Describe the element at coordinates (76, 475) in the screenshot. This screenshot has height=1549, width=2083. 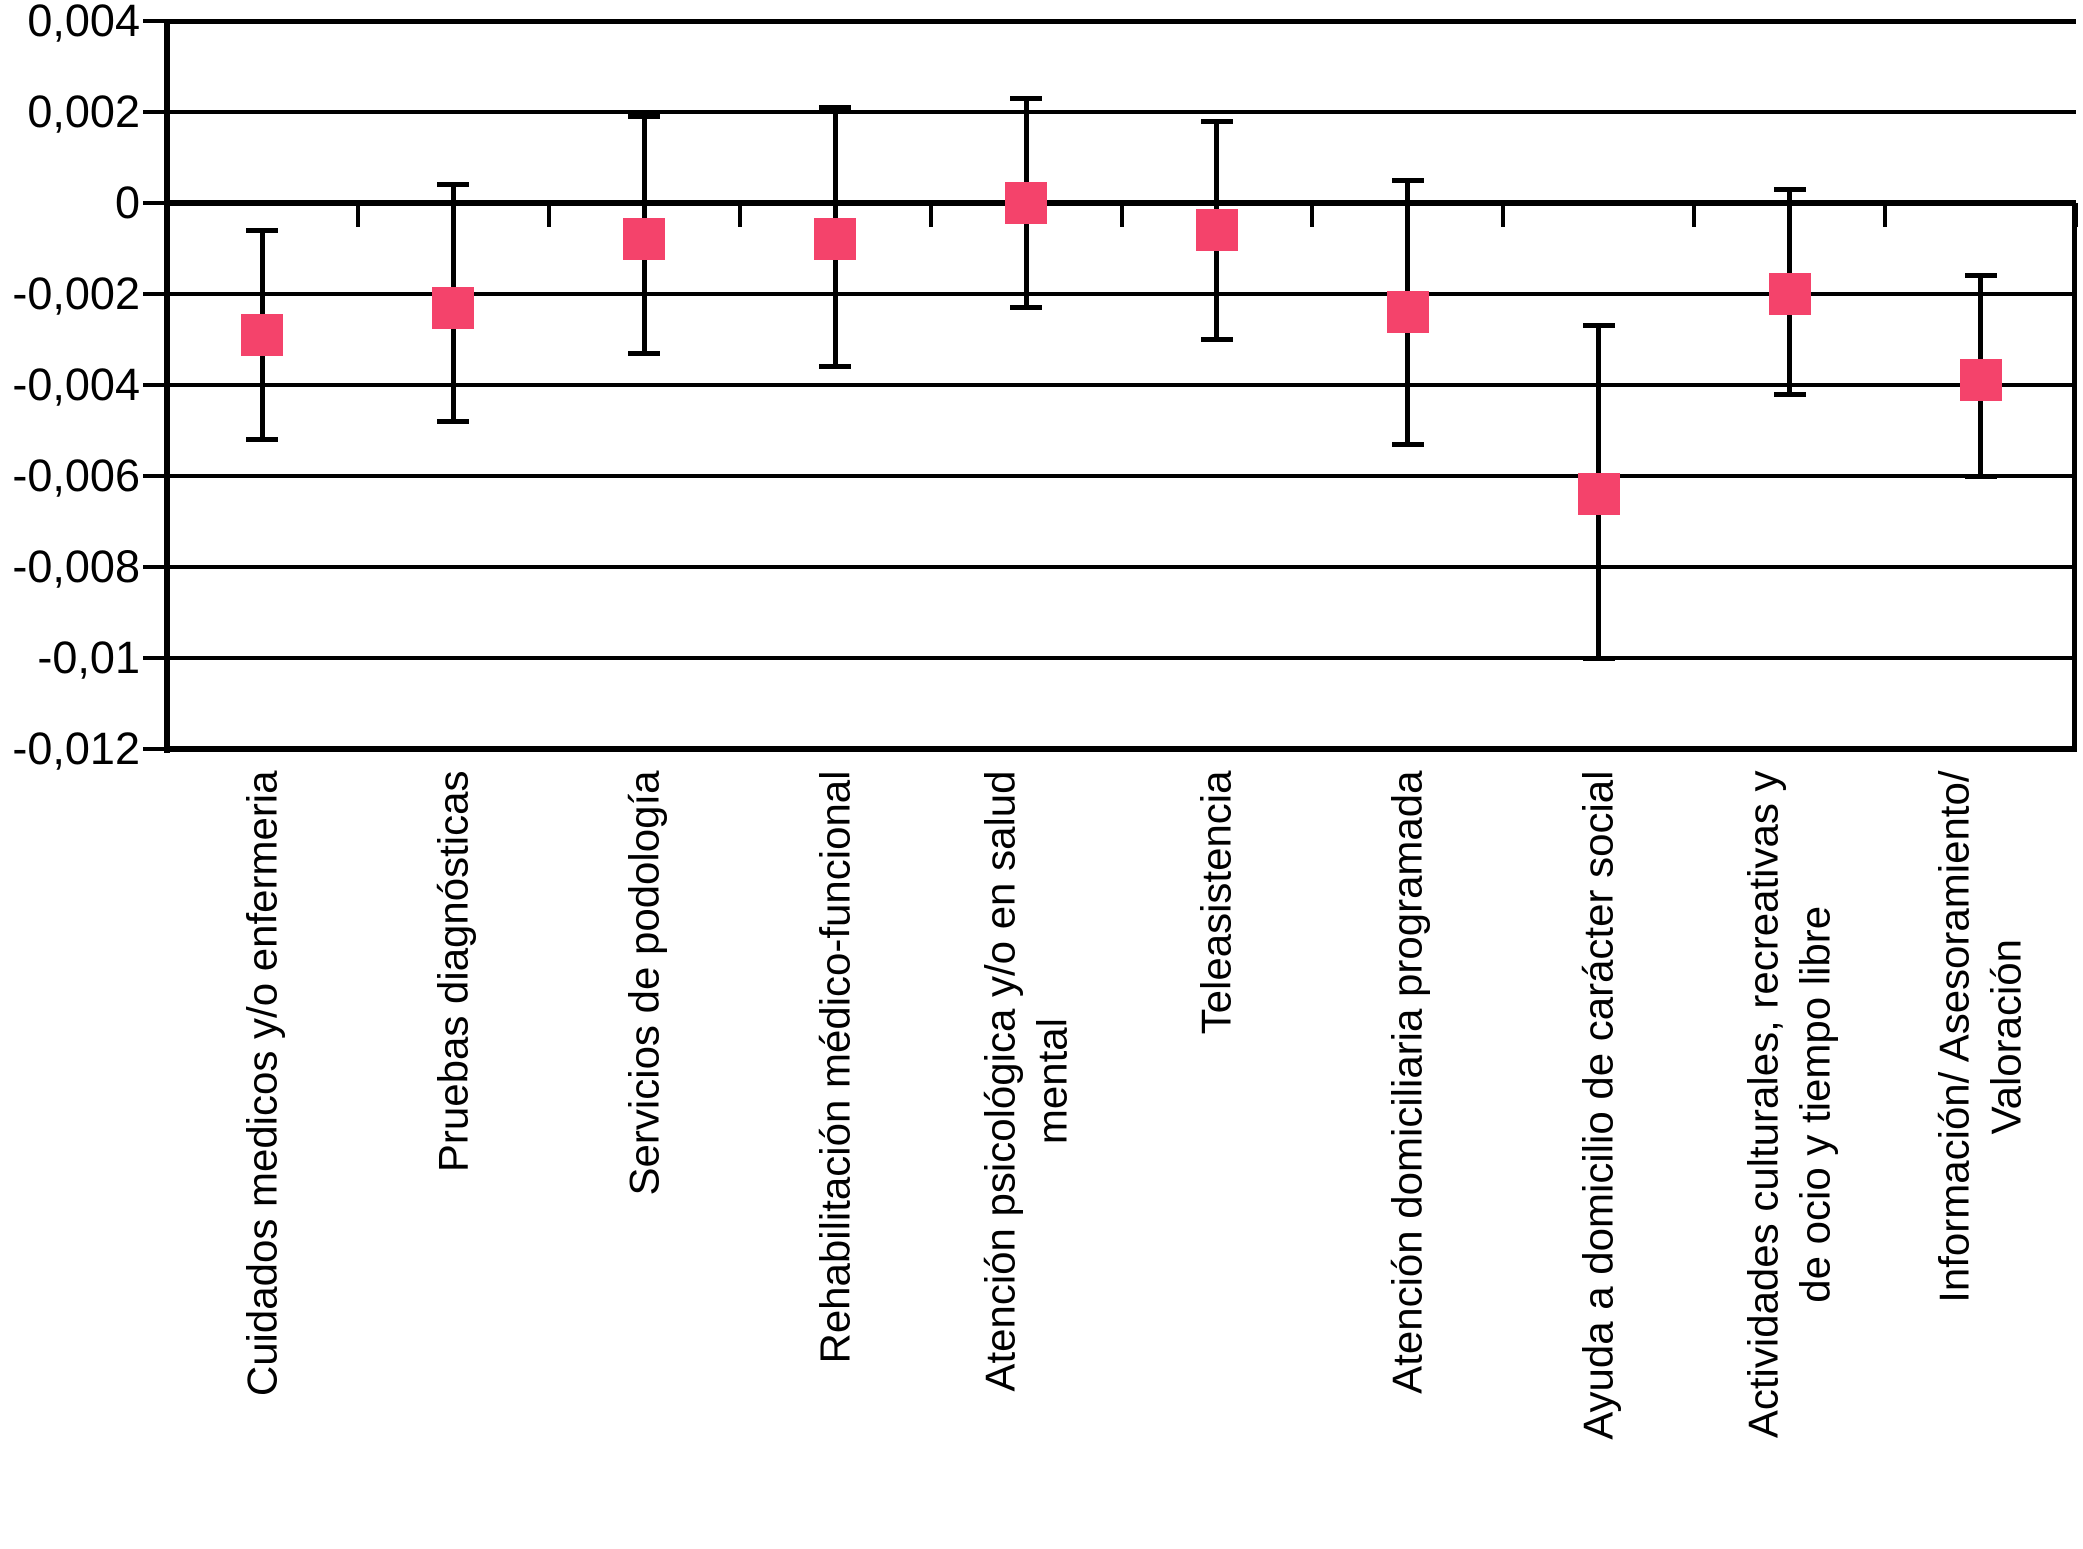
I see `y-axis-tick-label: -0,006` at that location.